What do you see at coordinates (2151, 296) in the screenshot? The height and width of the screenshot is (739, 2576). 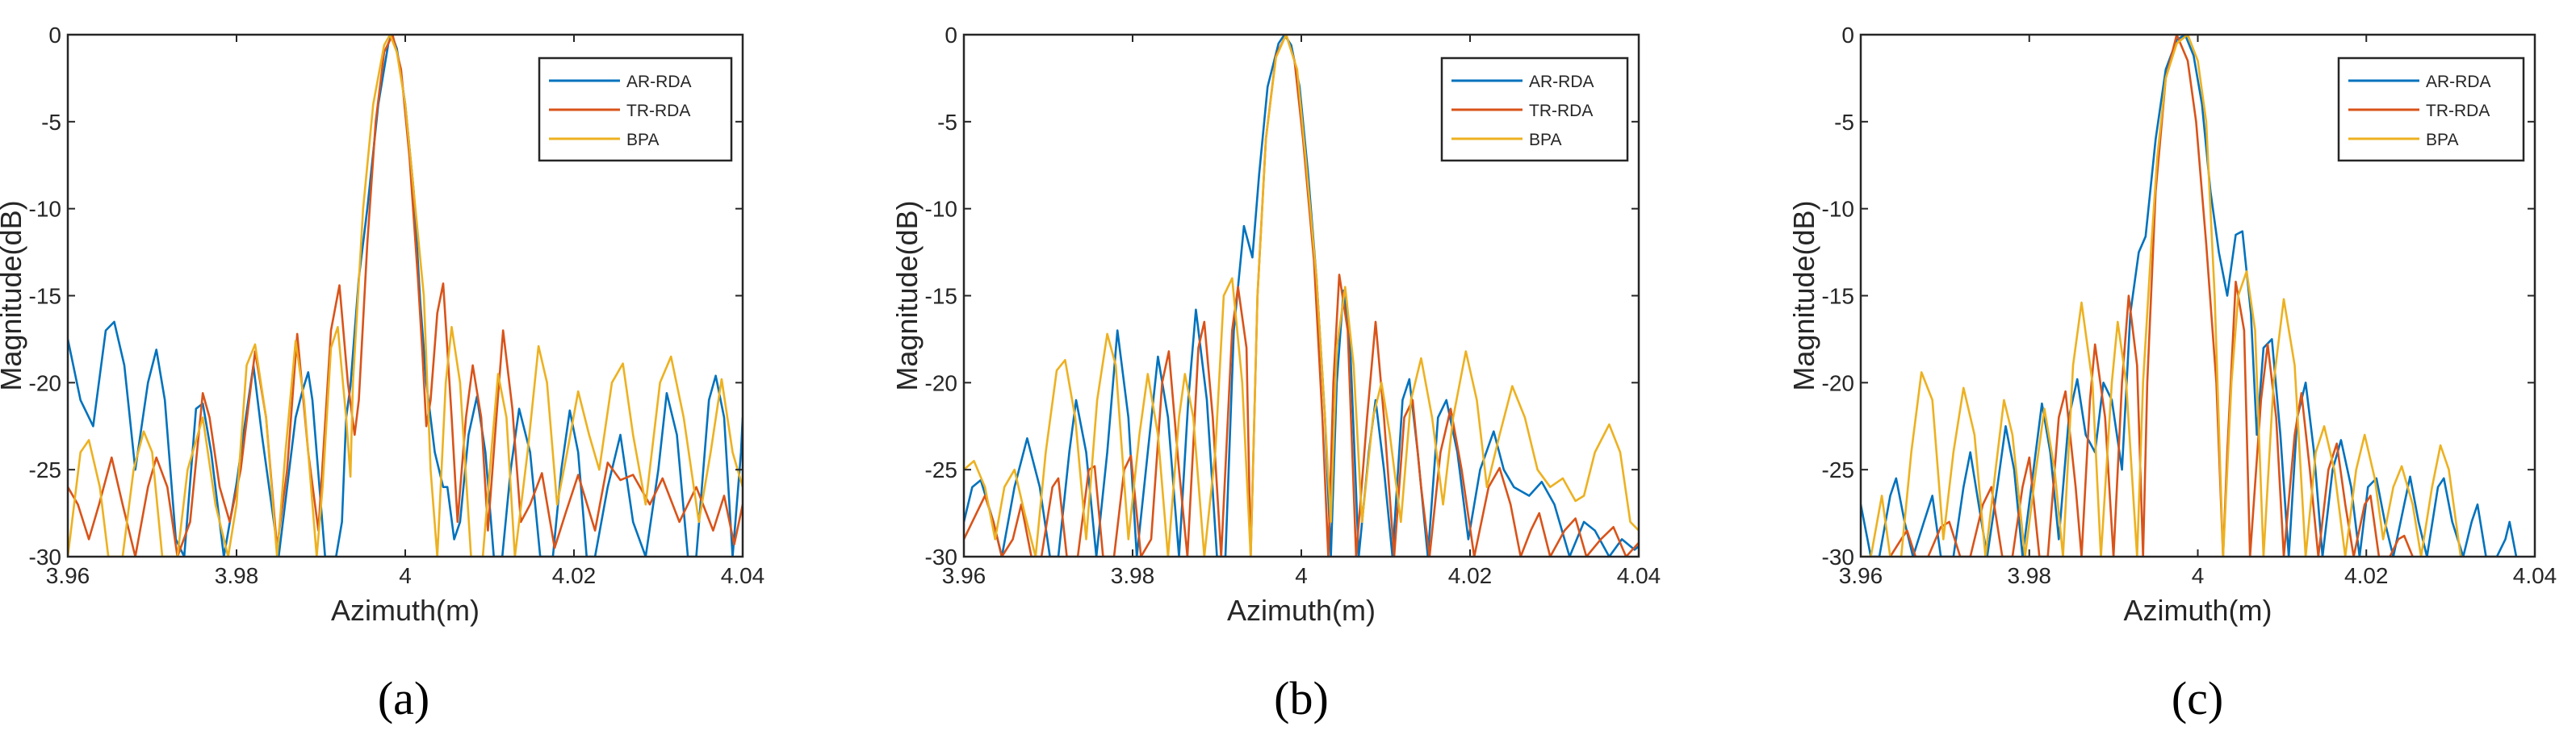 I see `series-line-tr-rda` at bounding box center [2151, 296].